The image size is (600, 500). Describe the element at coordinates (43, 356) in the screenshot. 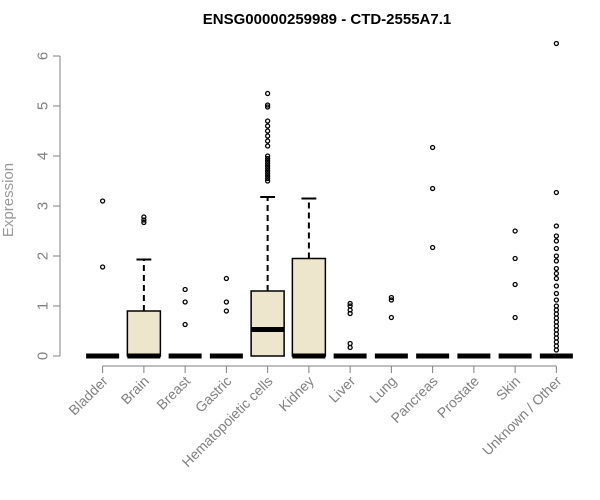

I see `y-tick-label: 0` at that location.